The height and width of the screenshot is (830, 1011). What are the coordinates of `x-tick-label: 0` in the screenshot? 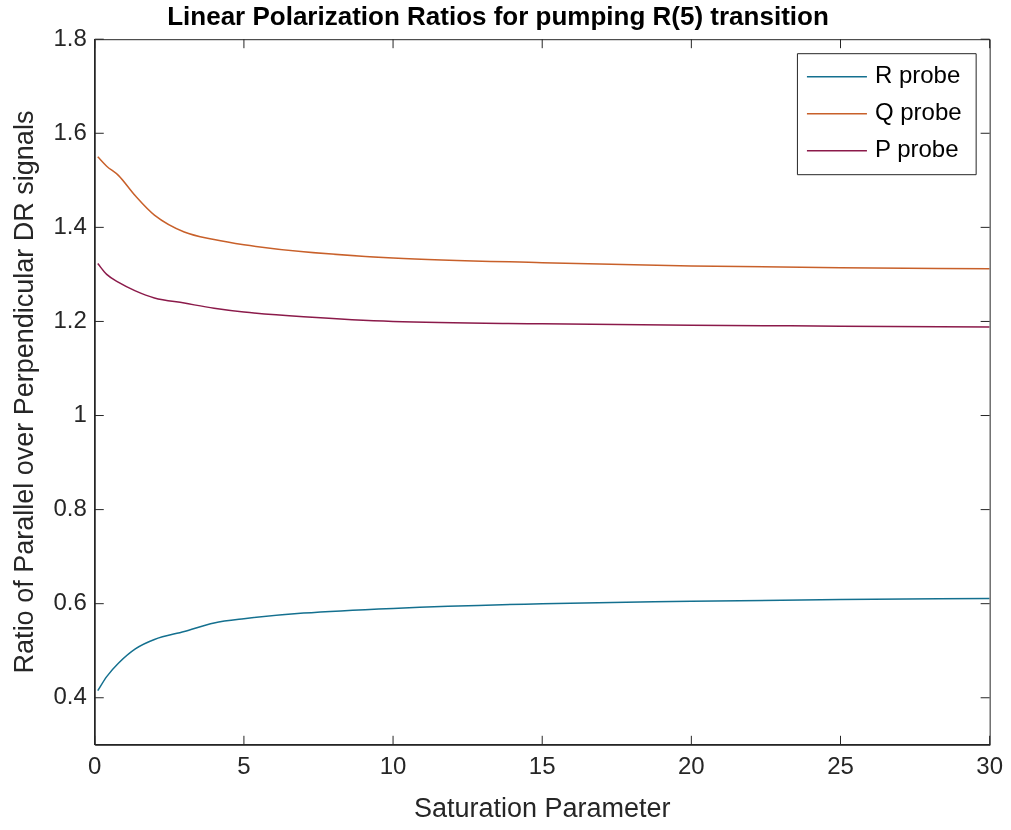 It's located at (95, 765).